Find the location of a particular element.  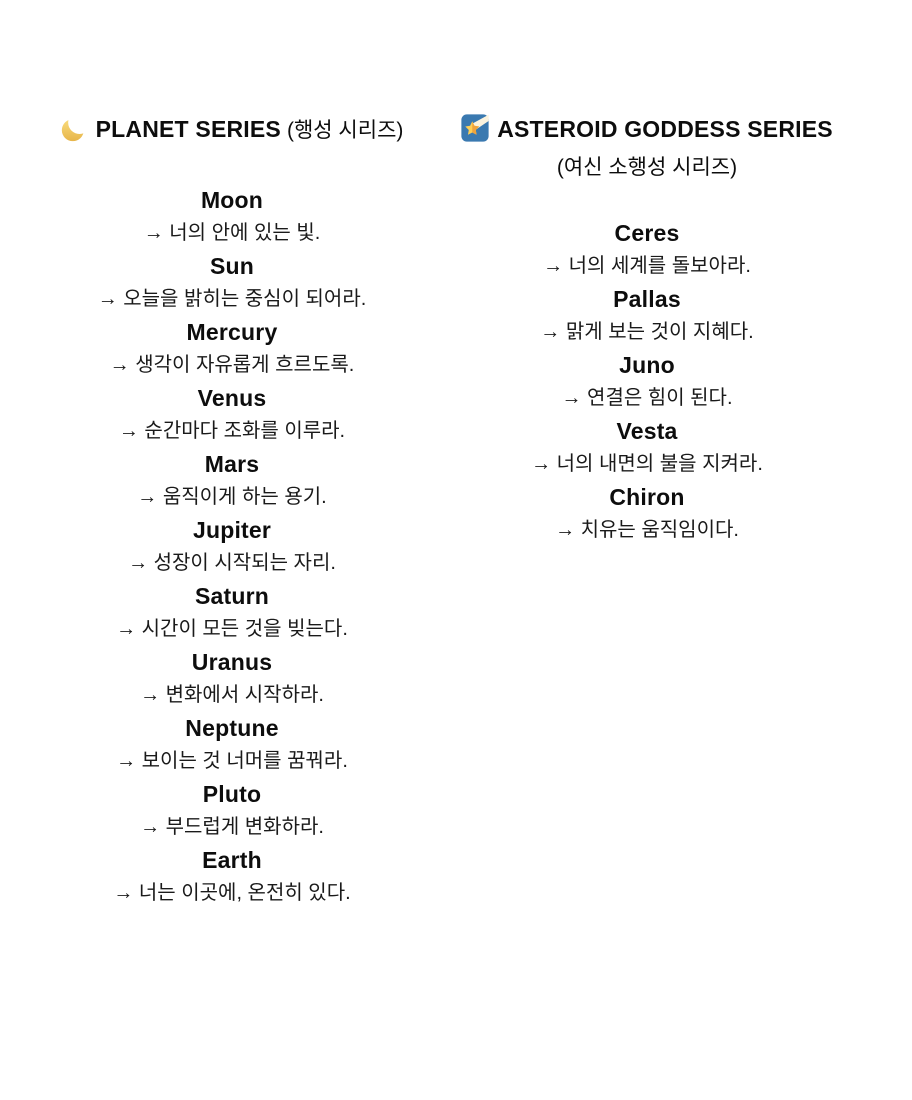

asteroid-name: Chiron is located at coordinates (647, 497).